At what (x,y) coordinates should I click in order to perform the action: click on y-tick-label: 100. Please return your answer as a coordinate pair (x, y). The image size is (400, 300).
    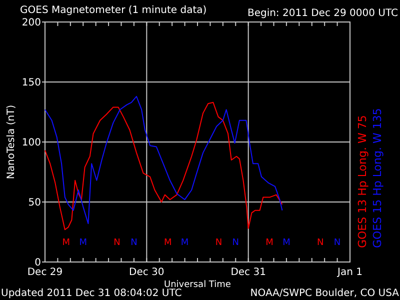
    Looking at the image, I should click on (31, 143).